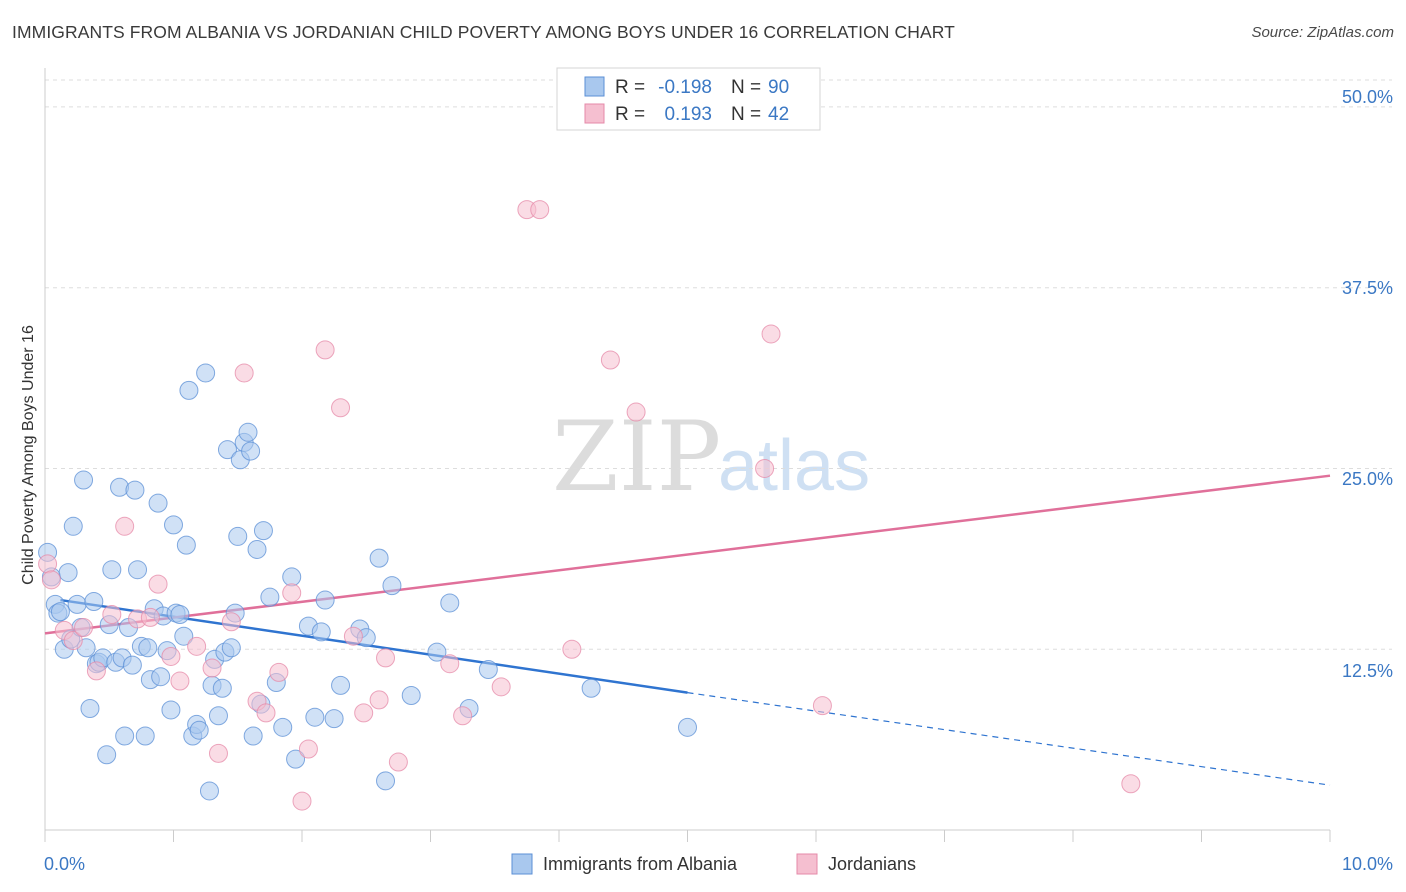  What do you see at coordinates (778, 114) in the screenshot?
I see `legend-n-value-jordanians: 42` at bounding box center [778, 114].